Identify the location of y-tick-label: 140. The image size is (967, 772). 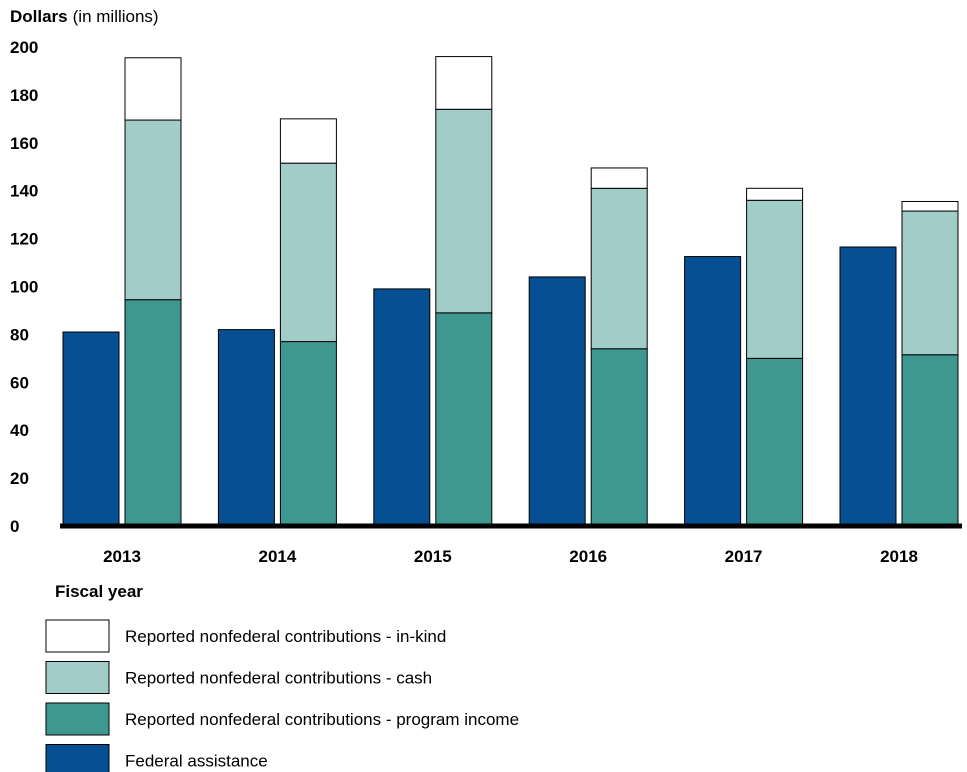
(24, 191).